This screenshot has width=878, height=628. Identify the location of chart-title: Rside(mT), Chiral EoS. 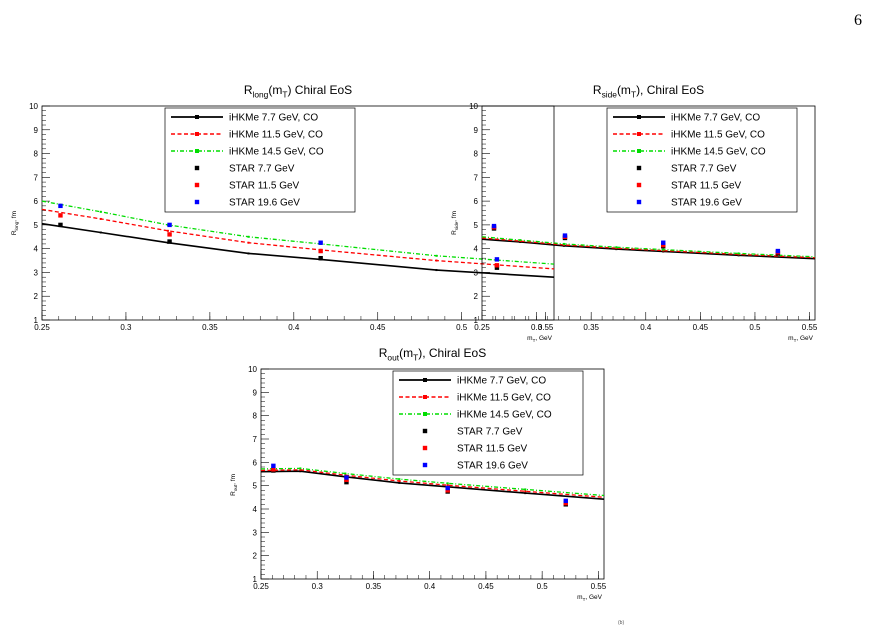
(648, 91).